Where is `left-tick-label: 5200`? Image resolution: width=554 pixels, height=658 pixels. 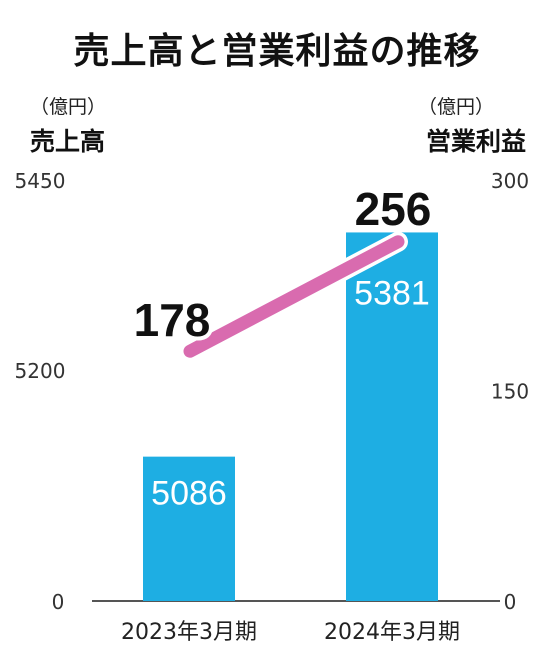
left-tick-label: 5200 is located at coordinates (40, 371).